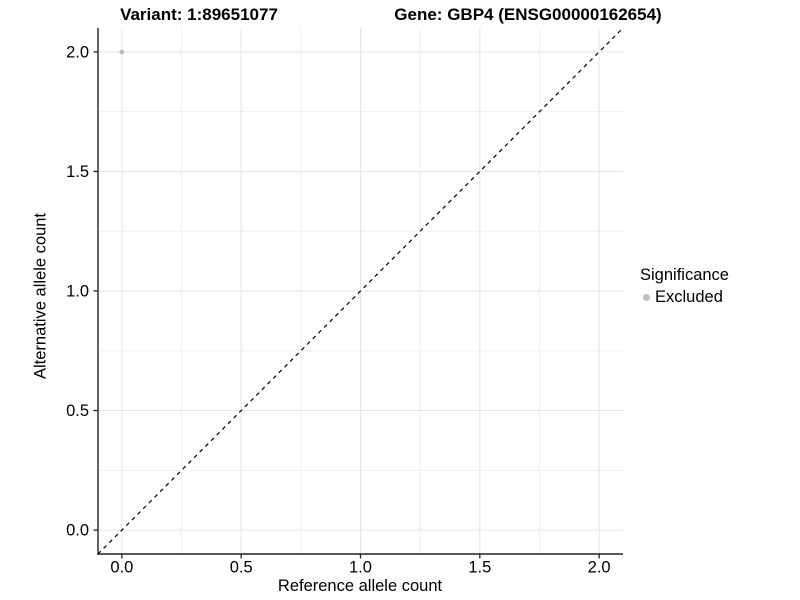 This screenshot has width=800, height=600. I want to click on y-tick-label: 1.0, so click(77, 292).